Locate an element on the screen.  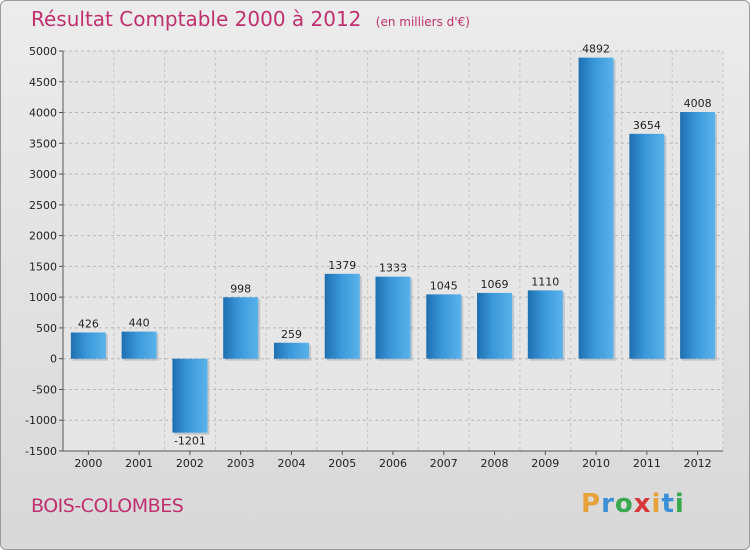
bar-2009 is located at coordinates (545, 324).